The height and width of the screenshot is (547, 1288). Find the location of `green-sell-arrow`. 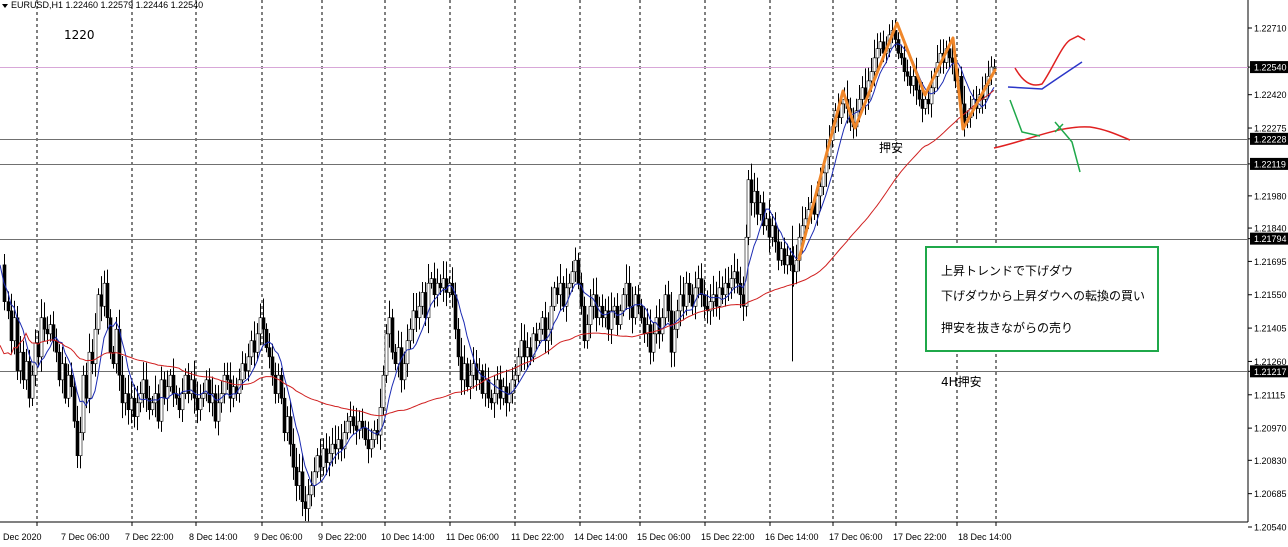

green-sell-arrow is located at coordinates (1045, 136).